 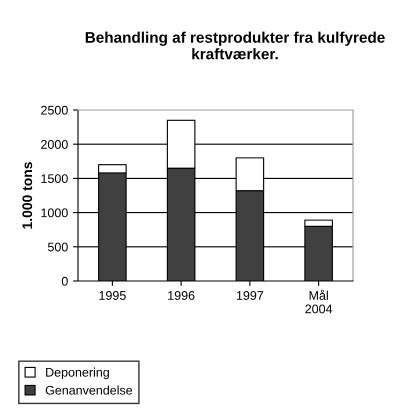 I want to click on y-tick-label: 2000, so click(x=54, y=144).